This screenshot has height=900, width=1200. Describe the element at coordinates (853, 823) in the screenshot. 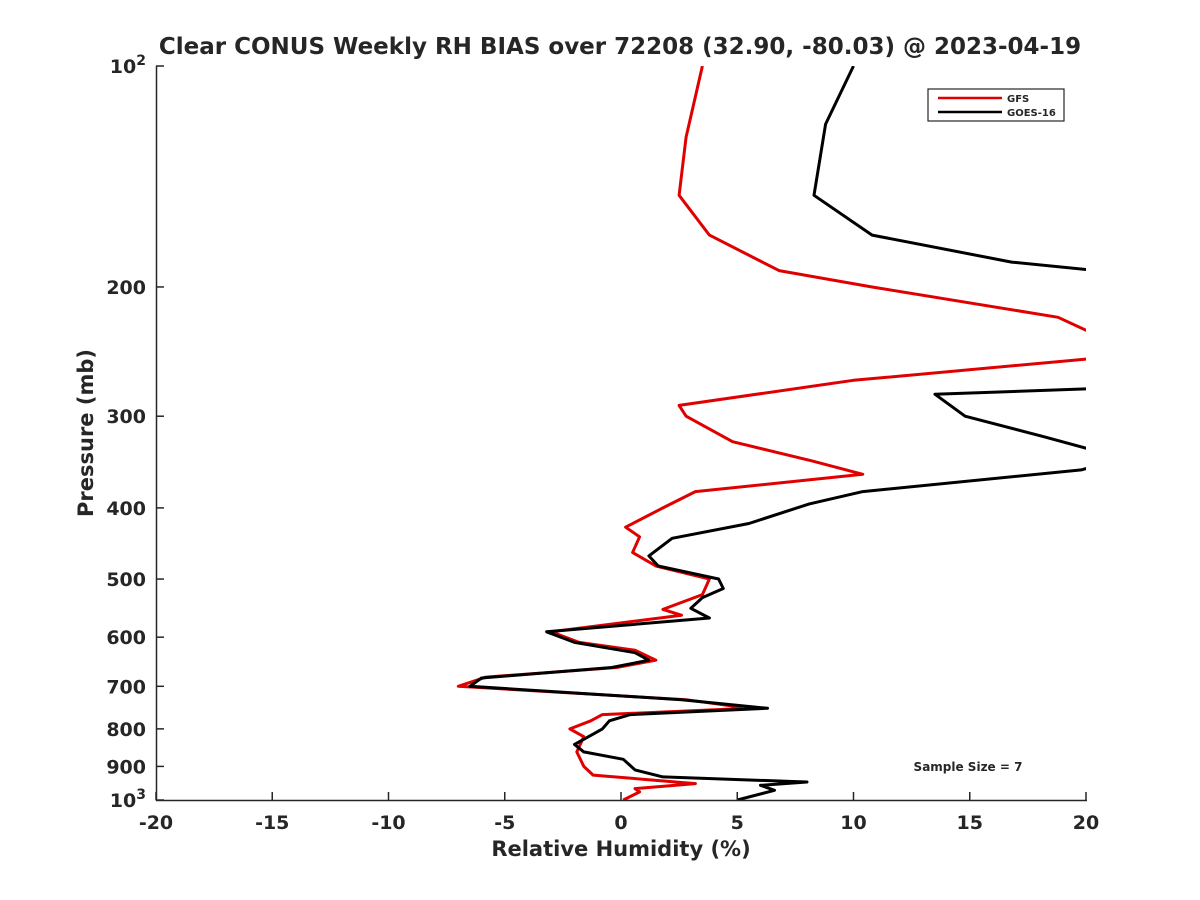

I see `x-tick-label: 10` at that location.